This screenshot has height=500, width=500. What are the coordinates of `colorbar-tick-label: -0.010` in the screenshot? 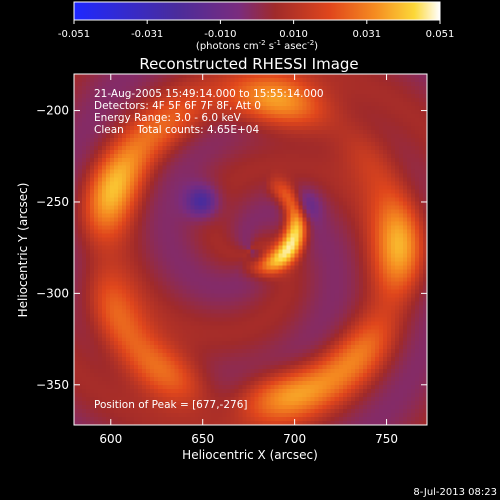 It's located at (220, 34).